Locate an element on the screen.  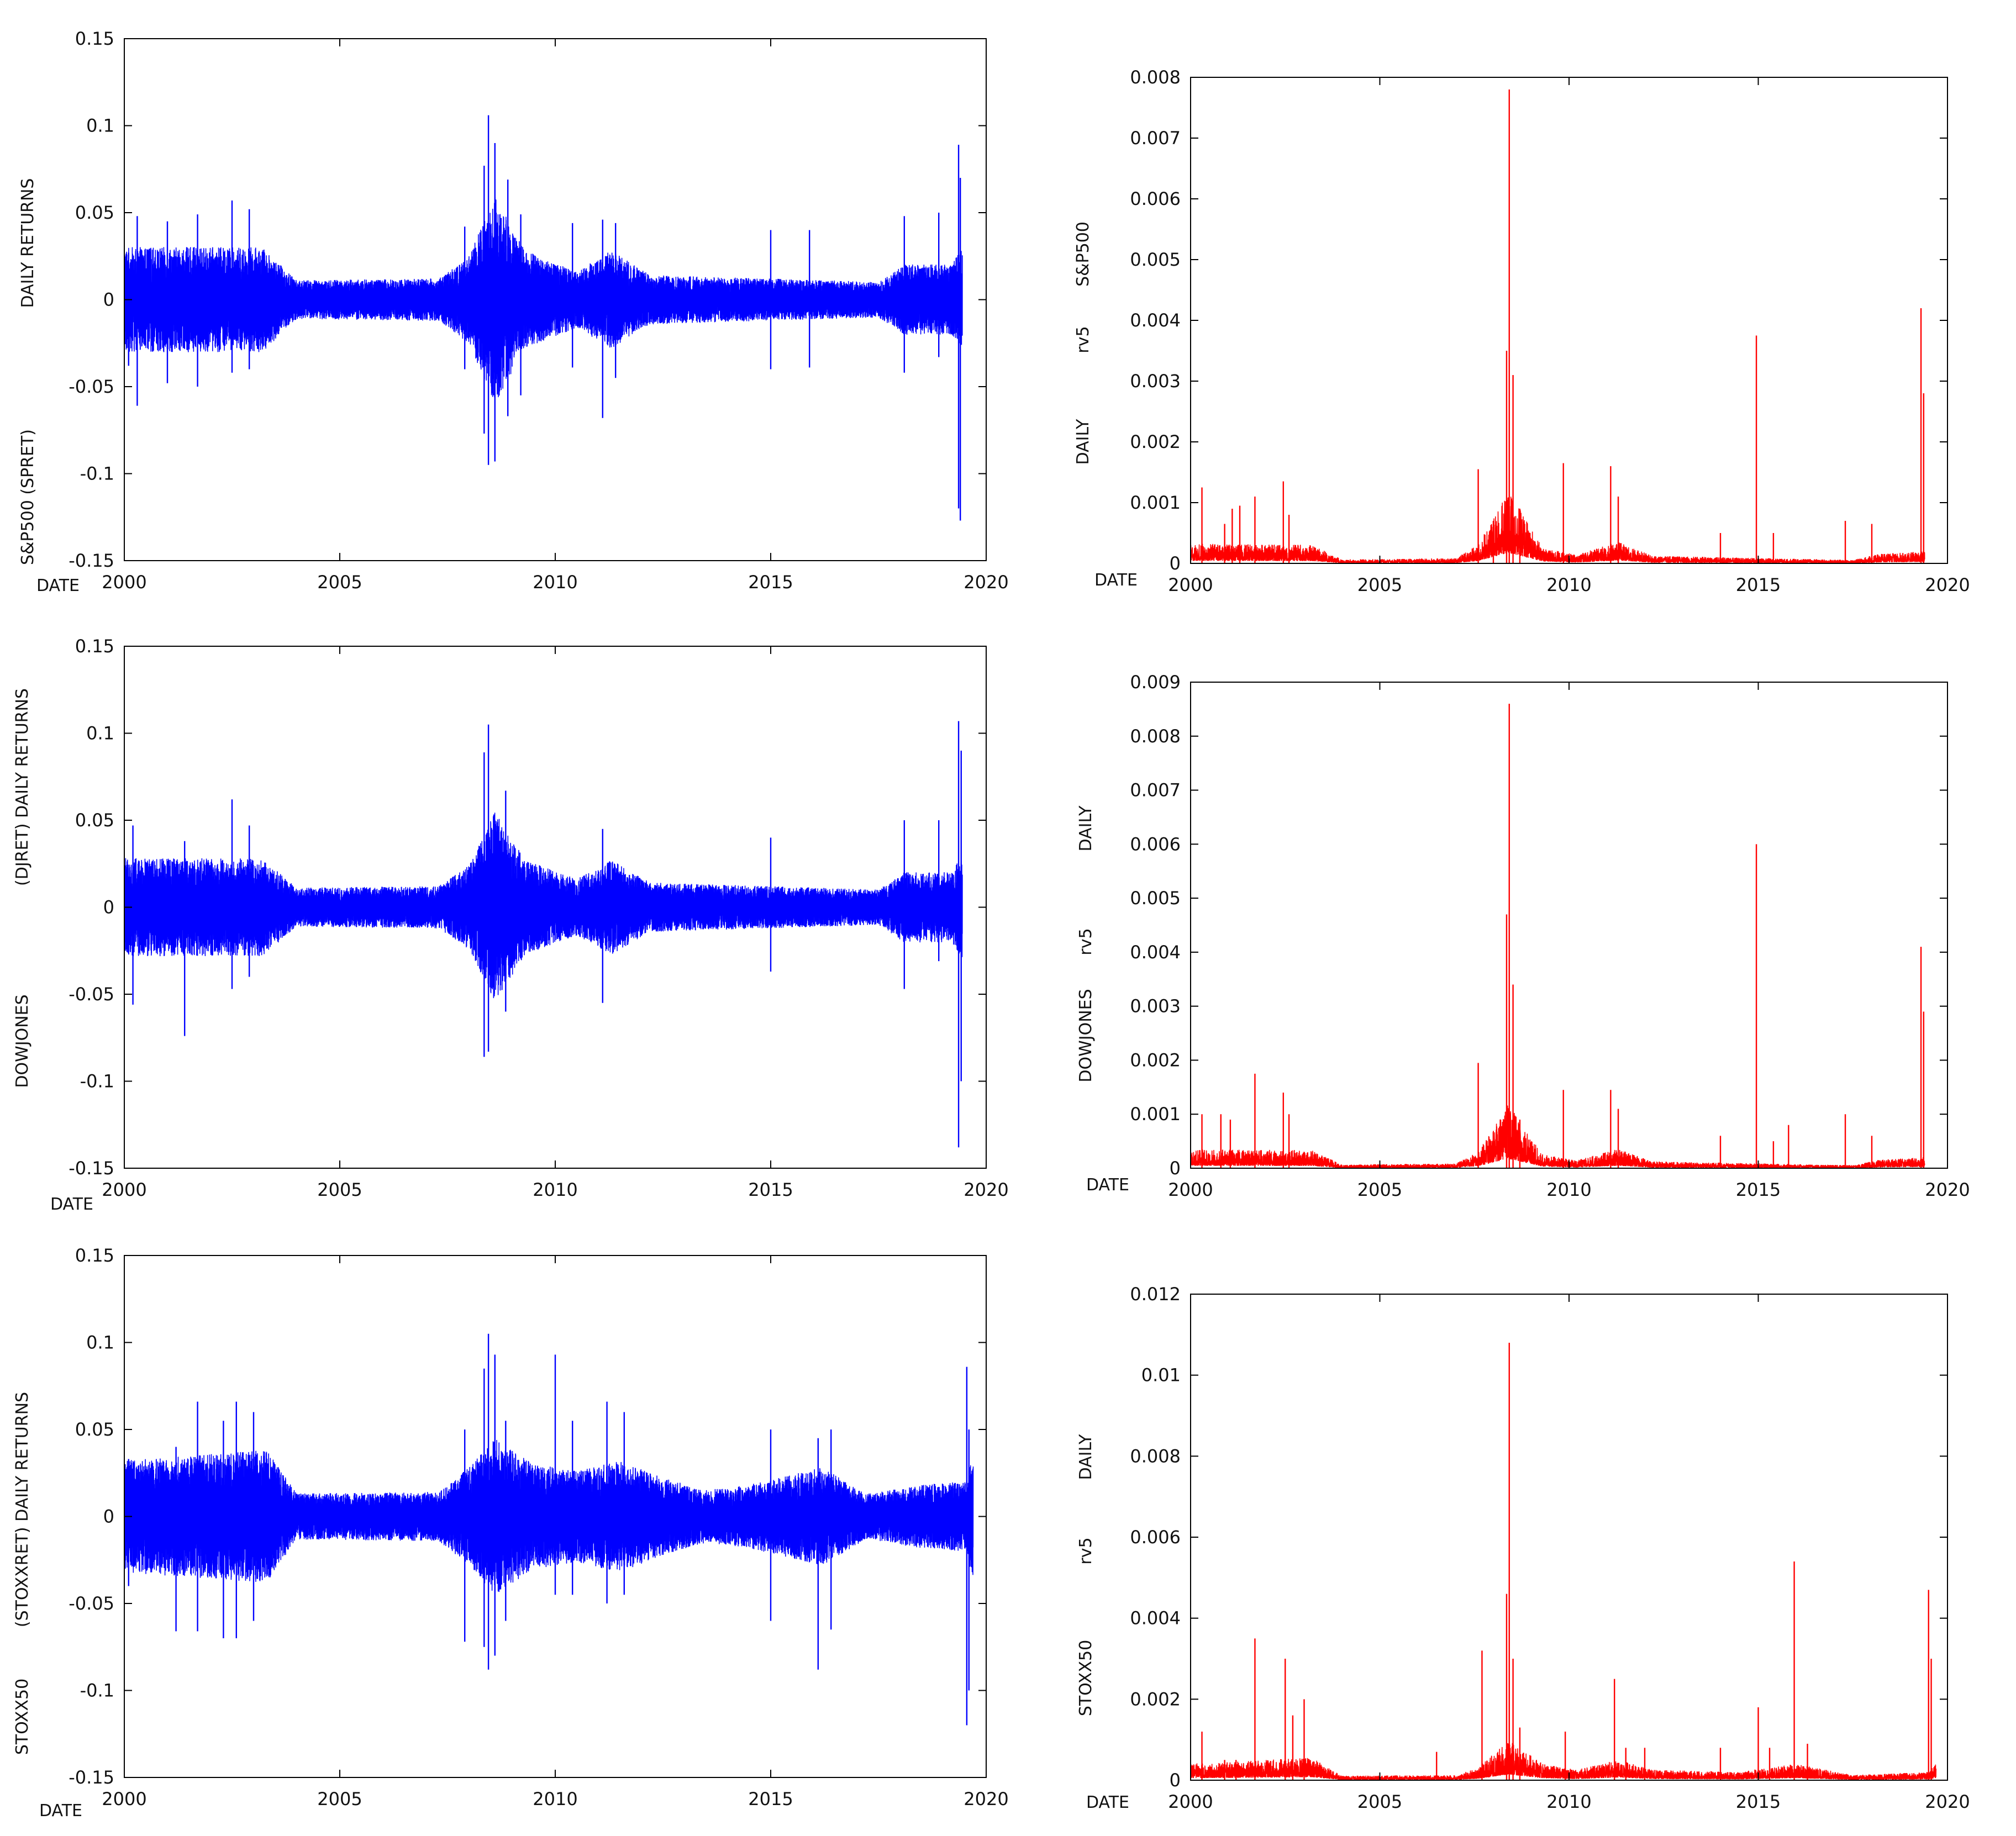
y-tick-label: 0.012 is located at coordinates (1155, 1294).